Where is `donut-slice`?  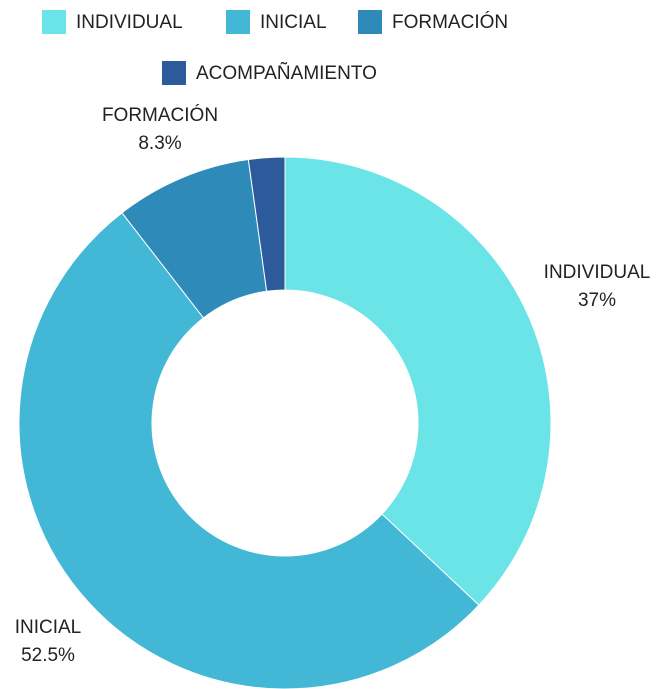 donut-slice is located at coordinates (266, 224).